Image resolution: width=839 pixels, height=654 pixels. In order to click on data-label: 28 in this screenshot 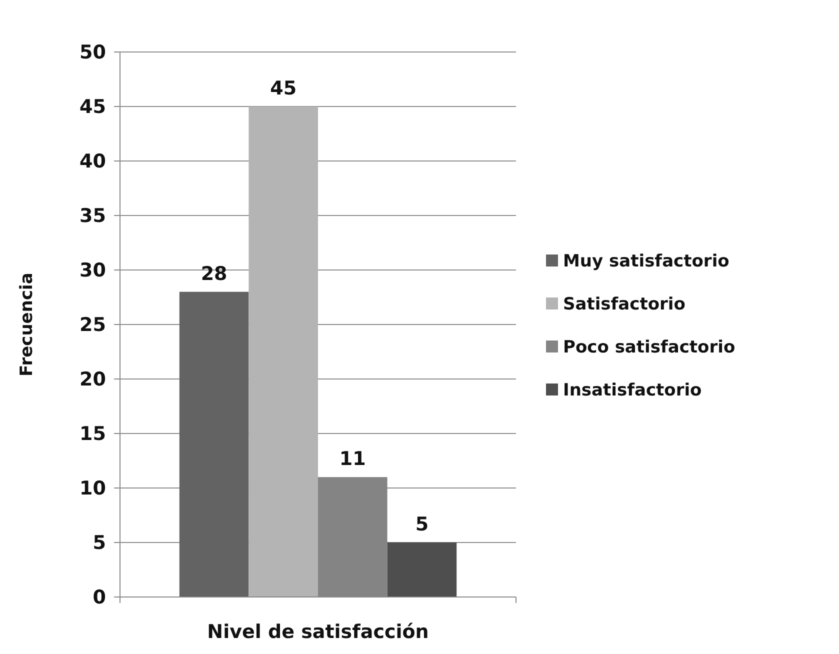, I will do `click(214, 273)`.